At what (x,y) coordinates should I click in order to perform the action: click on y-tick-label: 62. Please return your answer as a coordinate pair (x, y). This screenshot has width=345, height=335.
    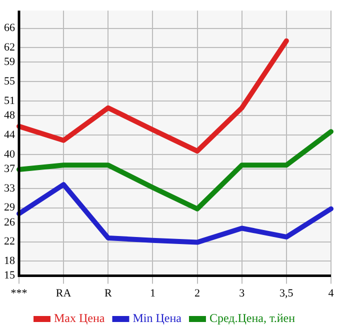
    Looking at the image, I should click on (9, 48).